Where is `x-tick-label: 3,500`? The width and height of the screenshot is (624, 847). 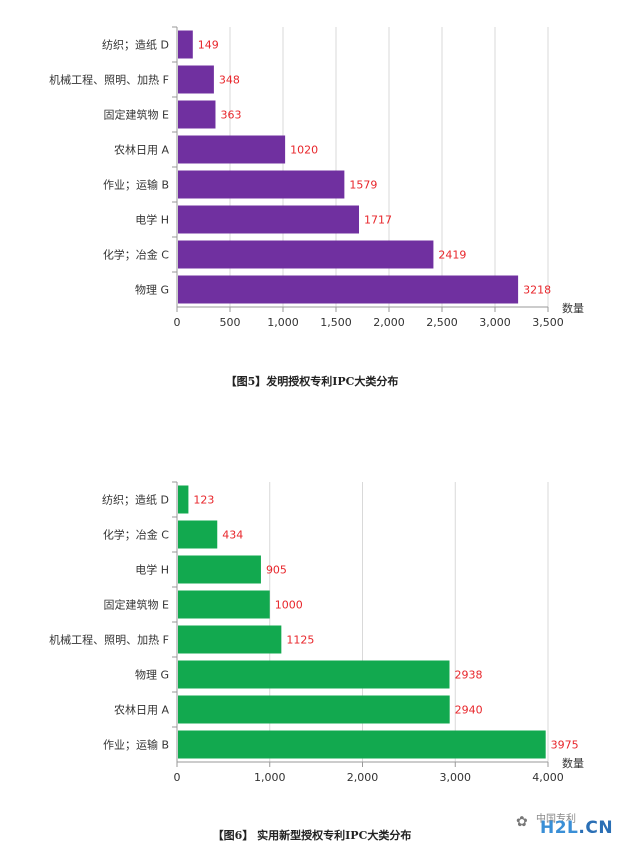
x-tick-label: 3,500 is located at coordinates (548, 322).